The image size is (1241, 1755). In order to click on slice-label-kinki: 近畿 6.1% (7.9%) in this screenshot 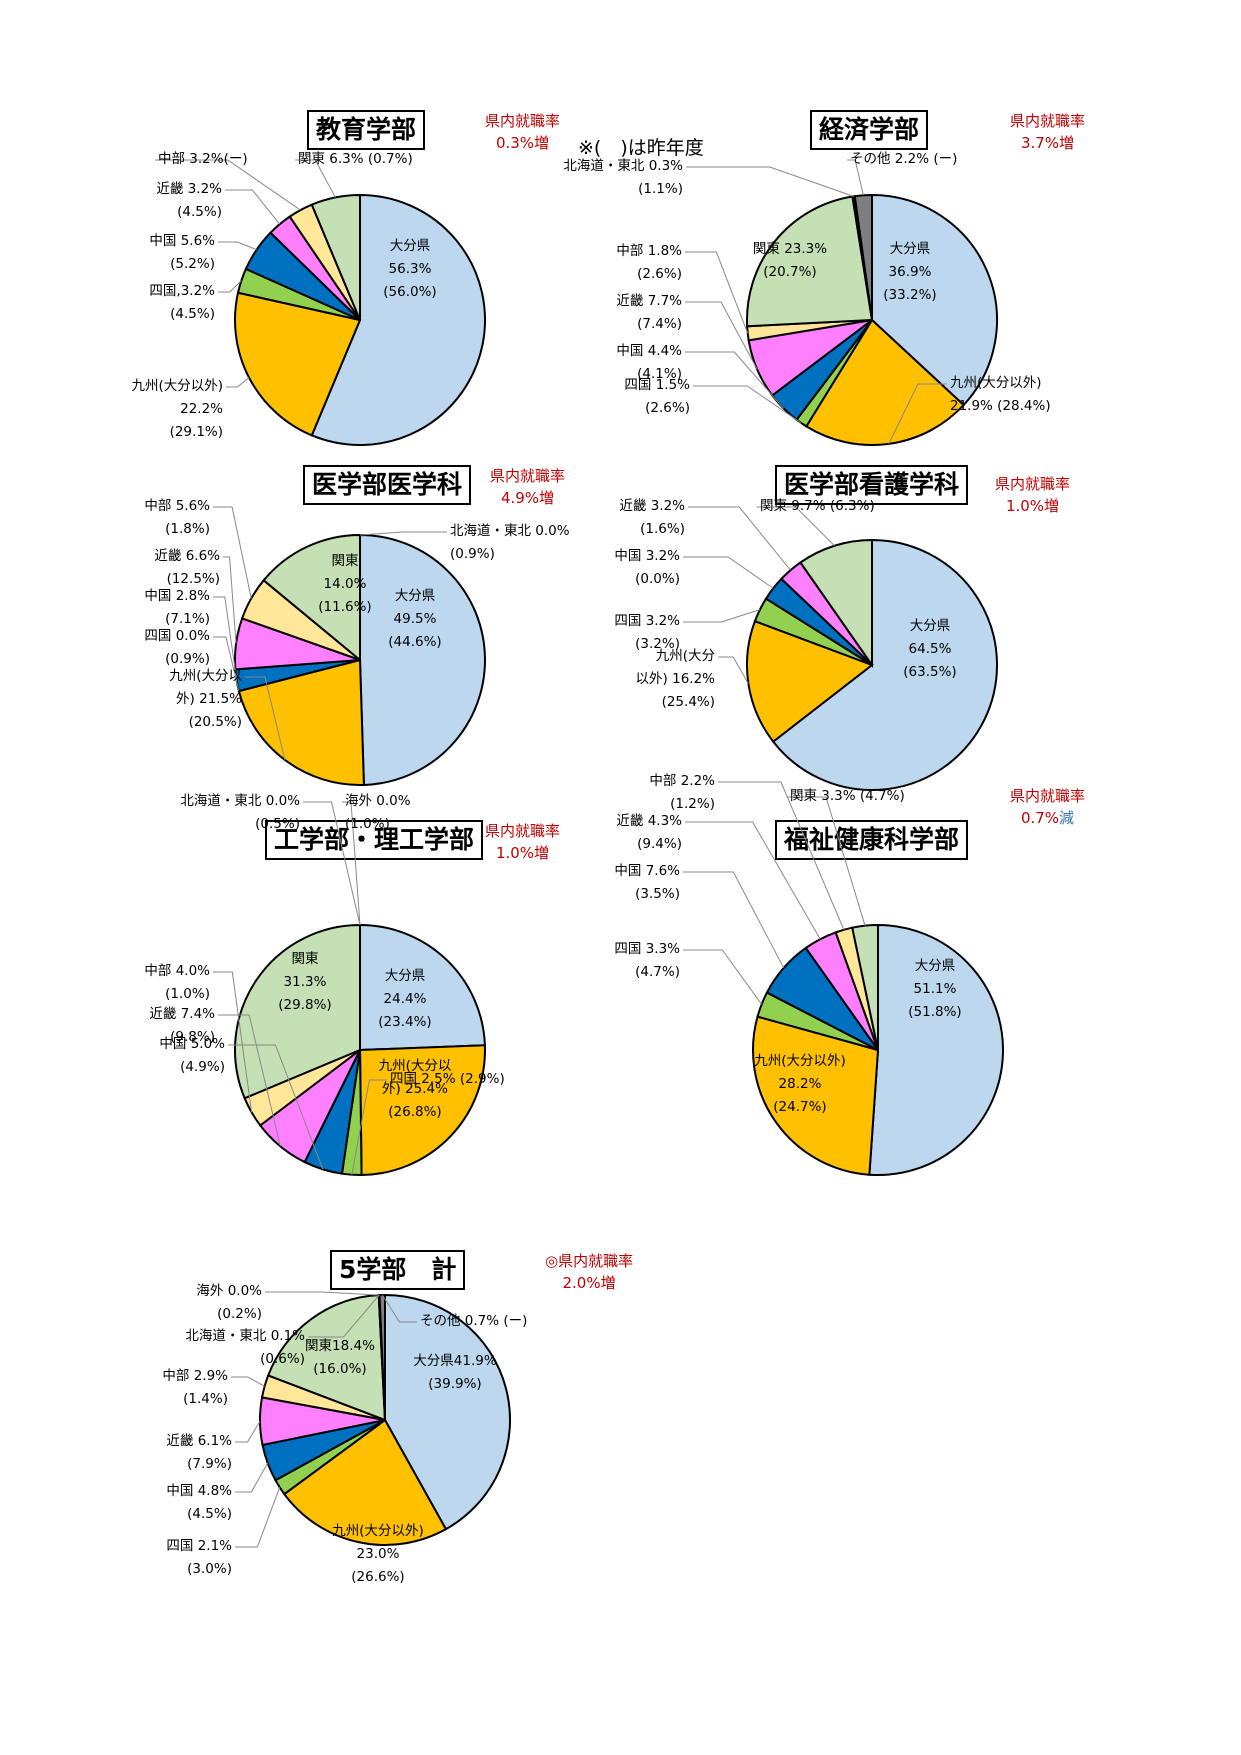, I will do `click(167, 1453)`.